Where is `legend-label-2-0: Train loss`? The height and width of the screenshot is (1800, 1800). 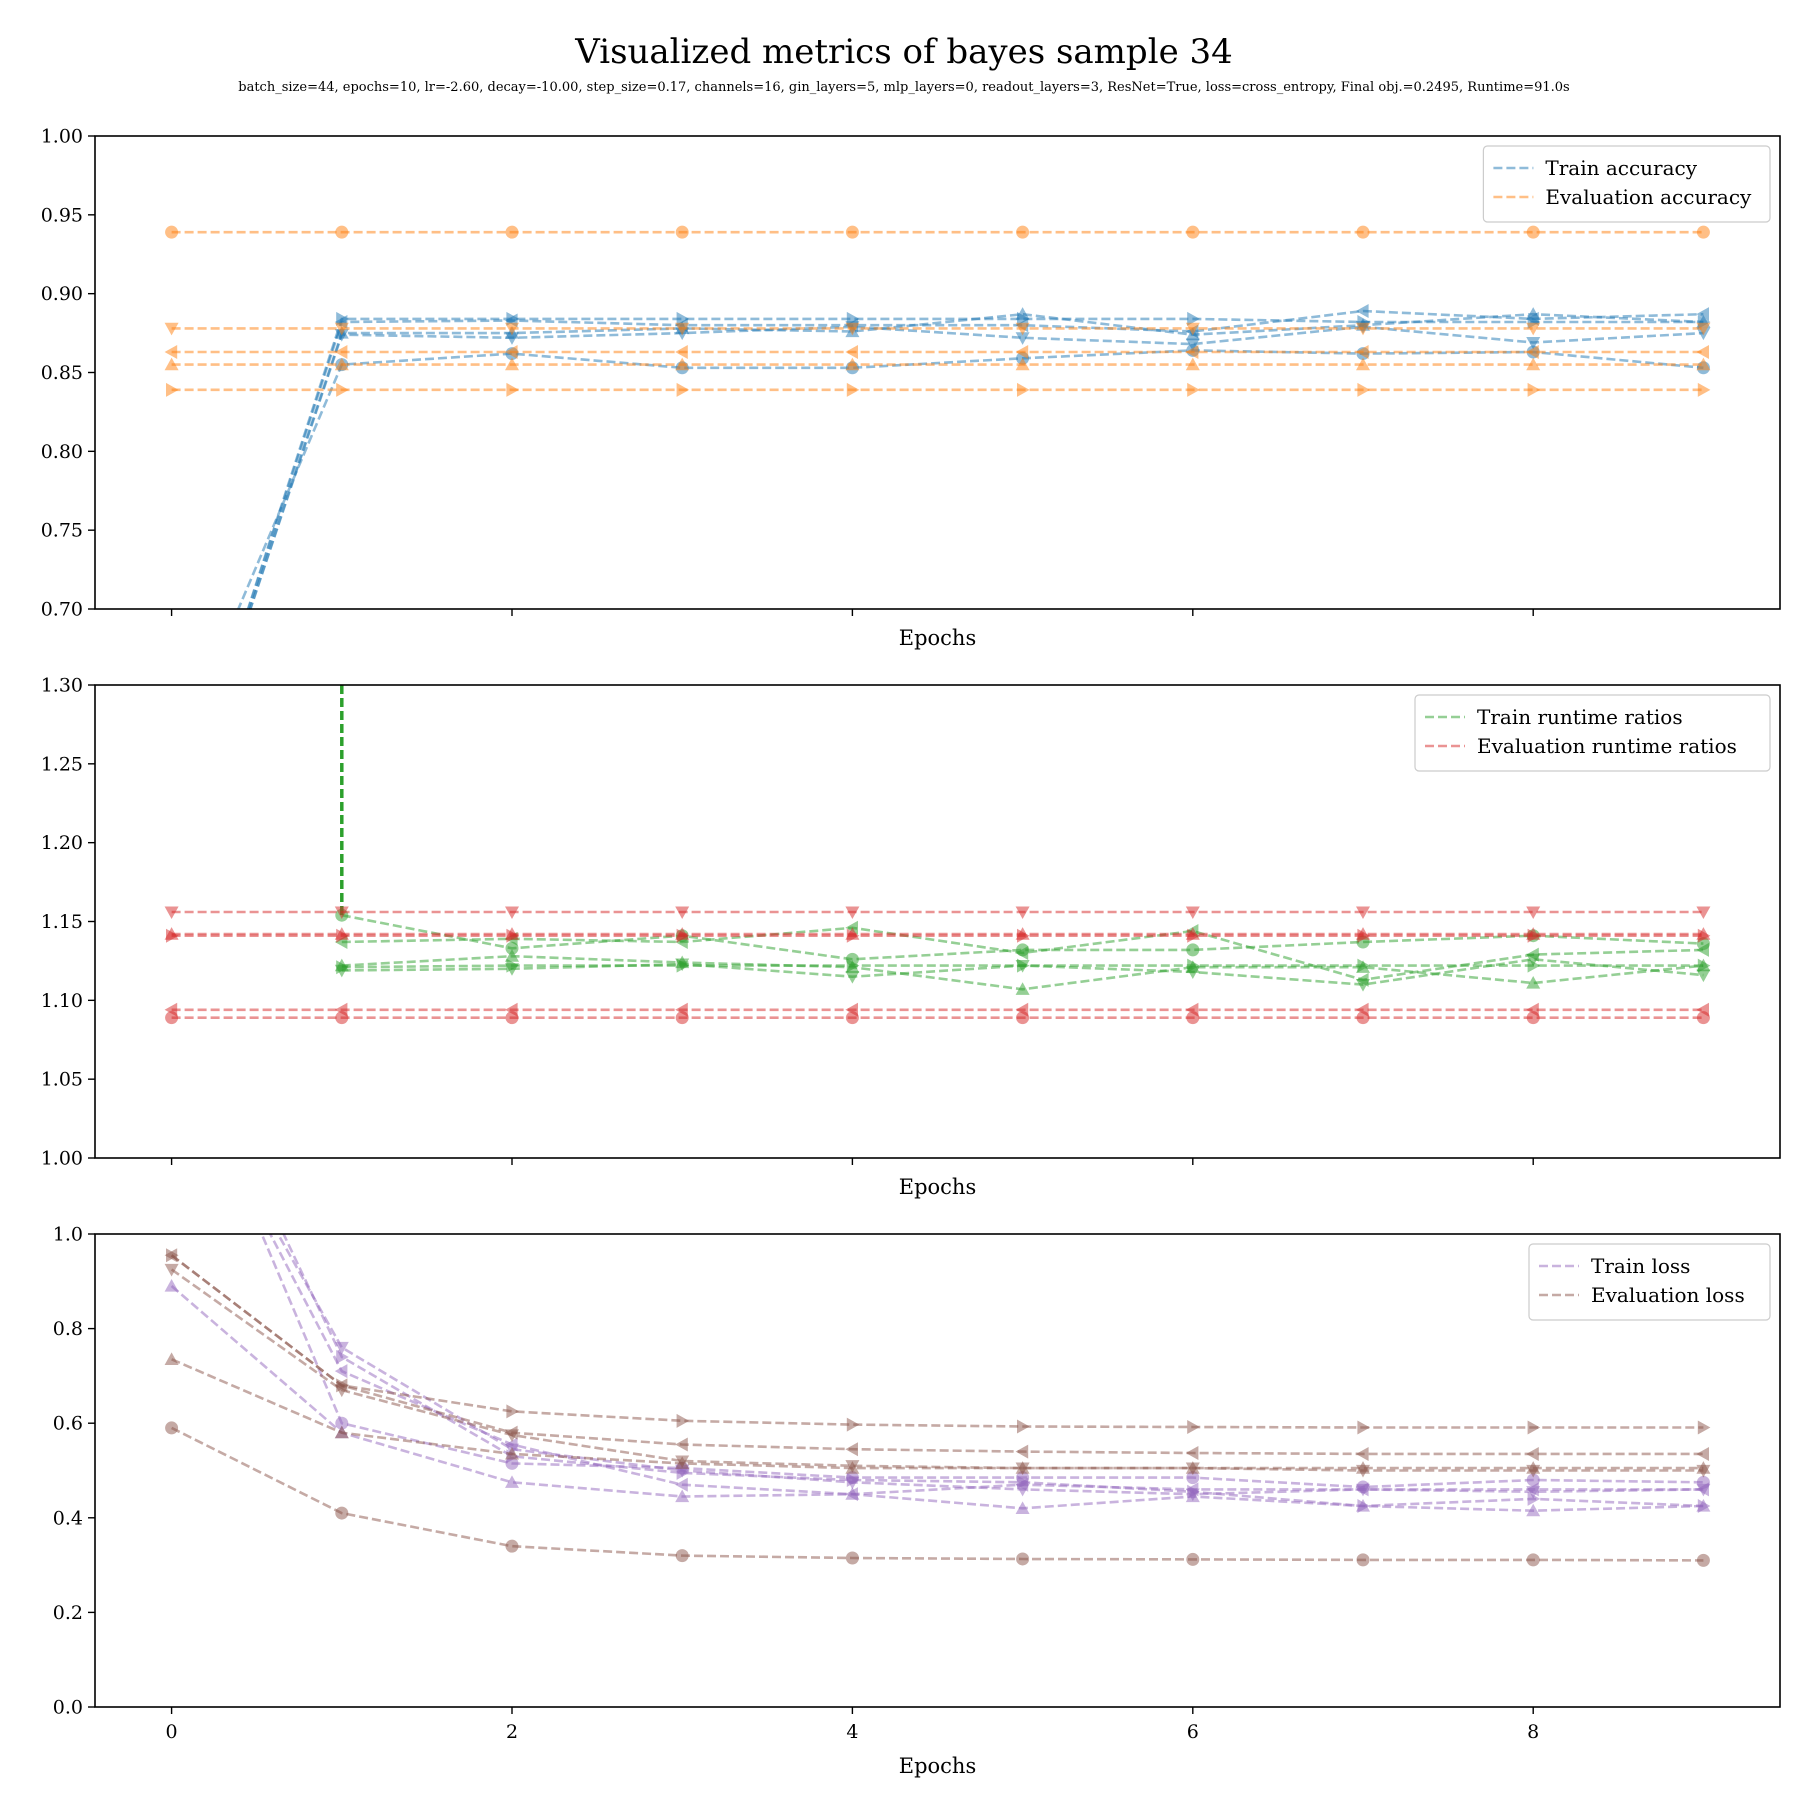
legend-label-2-0: Train loss is located at coordinates (1640, 1266).